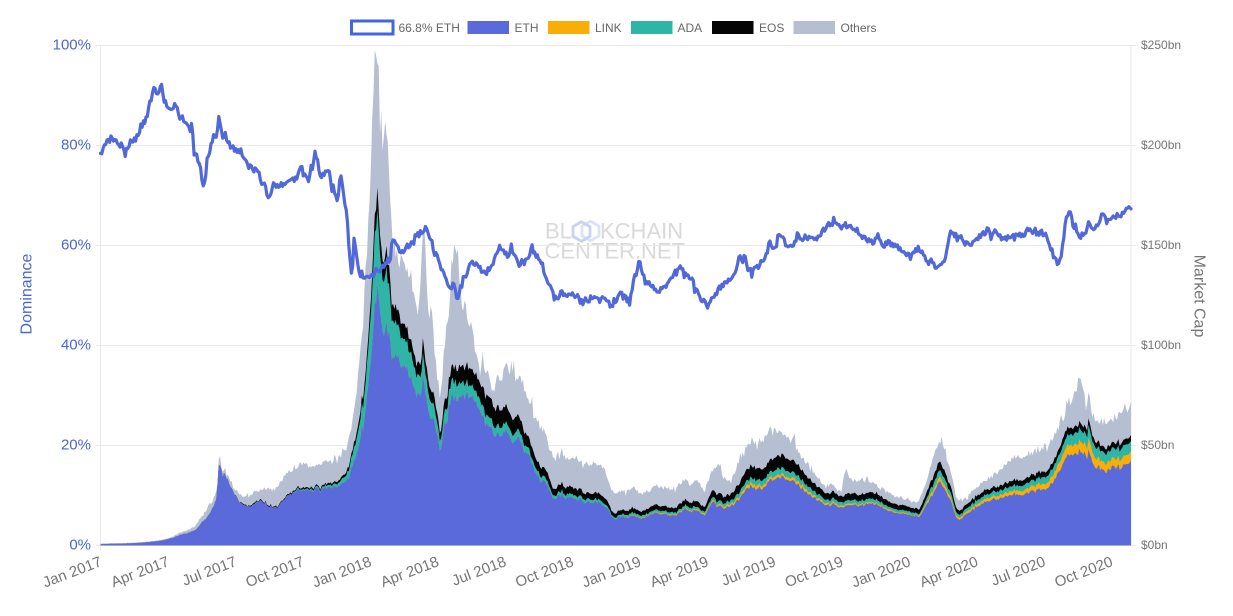 The image size is (1233, 616). Describe the element at coordinates (1157, 445) in the screenshot. I see `svg-text: $50bn` at that location.